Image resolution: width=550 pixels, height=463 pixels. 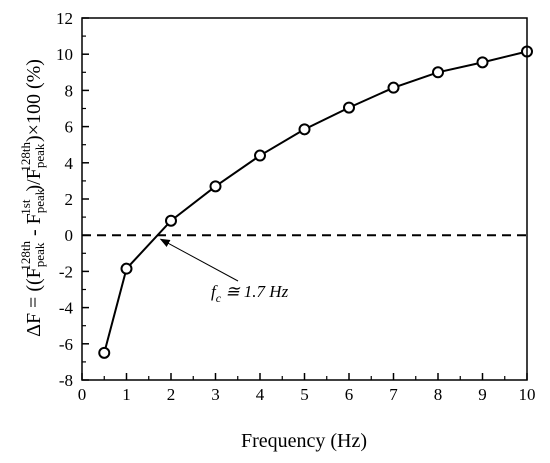 I want to click on x-tick-label: 6, so click(x=349, y=394).